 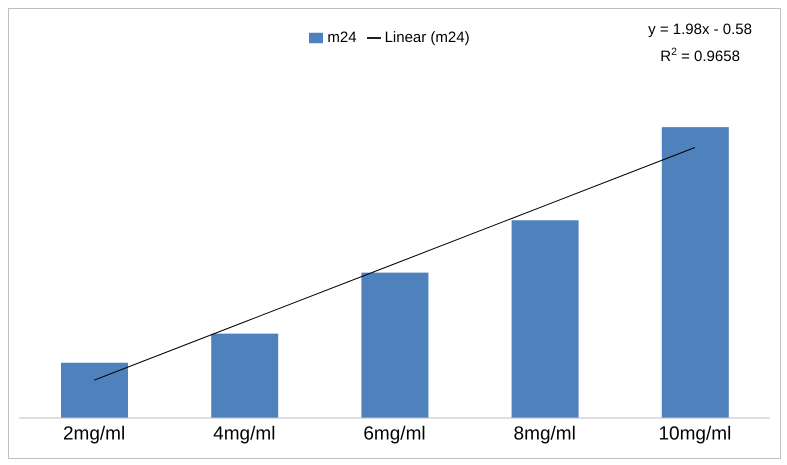 What do you see at coordinates (394, 433) in the screenshot?
I see `x-tick-label: 6mg/ml` at bounding box center [394, 433].